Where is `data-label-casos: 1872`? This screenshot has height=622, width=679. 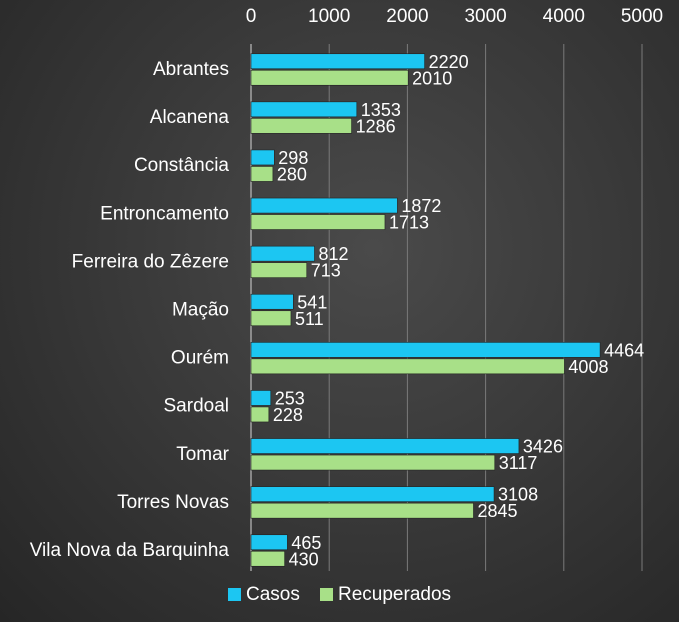
data-label-casos: 1872 is located at coordinates (421, 206).